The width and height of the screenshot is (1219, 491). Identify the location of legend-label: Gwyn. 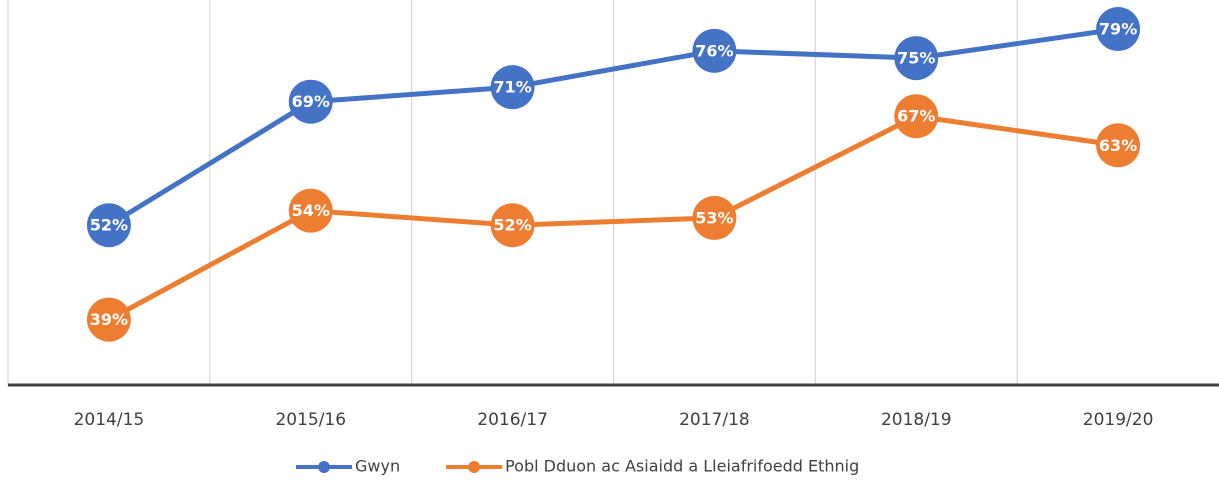
(377, 466).